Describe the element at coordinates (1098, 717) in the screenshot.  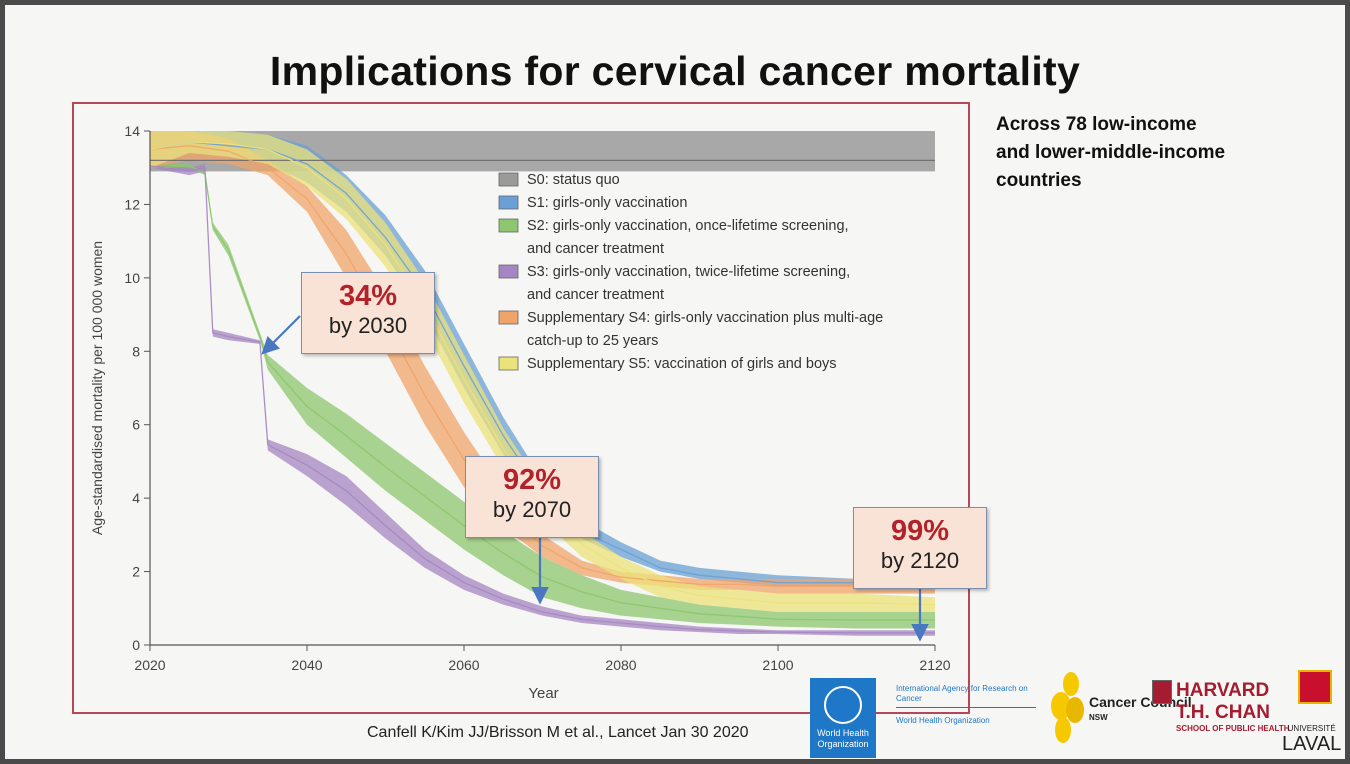
I see `cancer-council-sub: NSW` at that location.